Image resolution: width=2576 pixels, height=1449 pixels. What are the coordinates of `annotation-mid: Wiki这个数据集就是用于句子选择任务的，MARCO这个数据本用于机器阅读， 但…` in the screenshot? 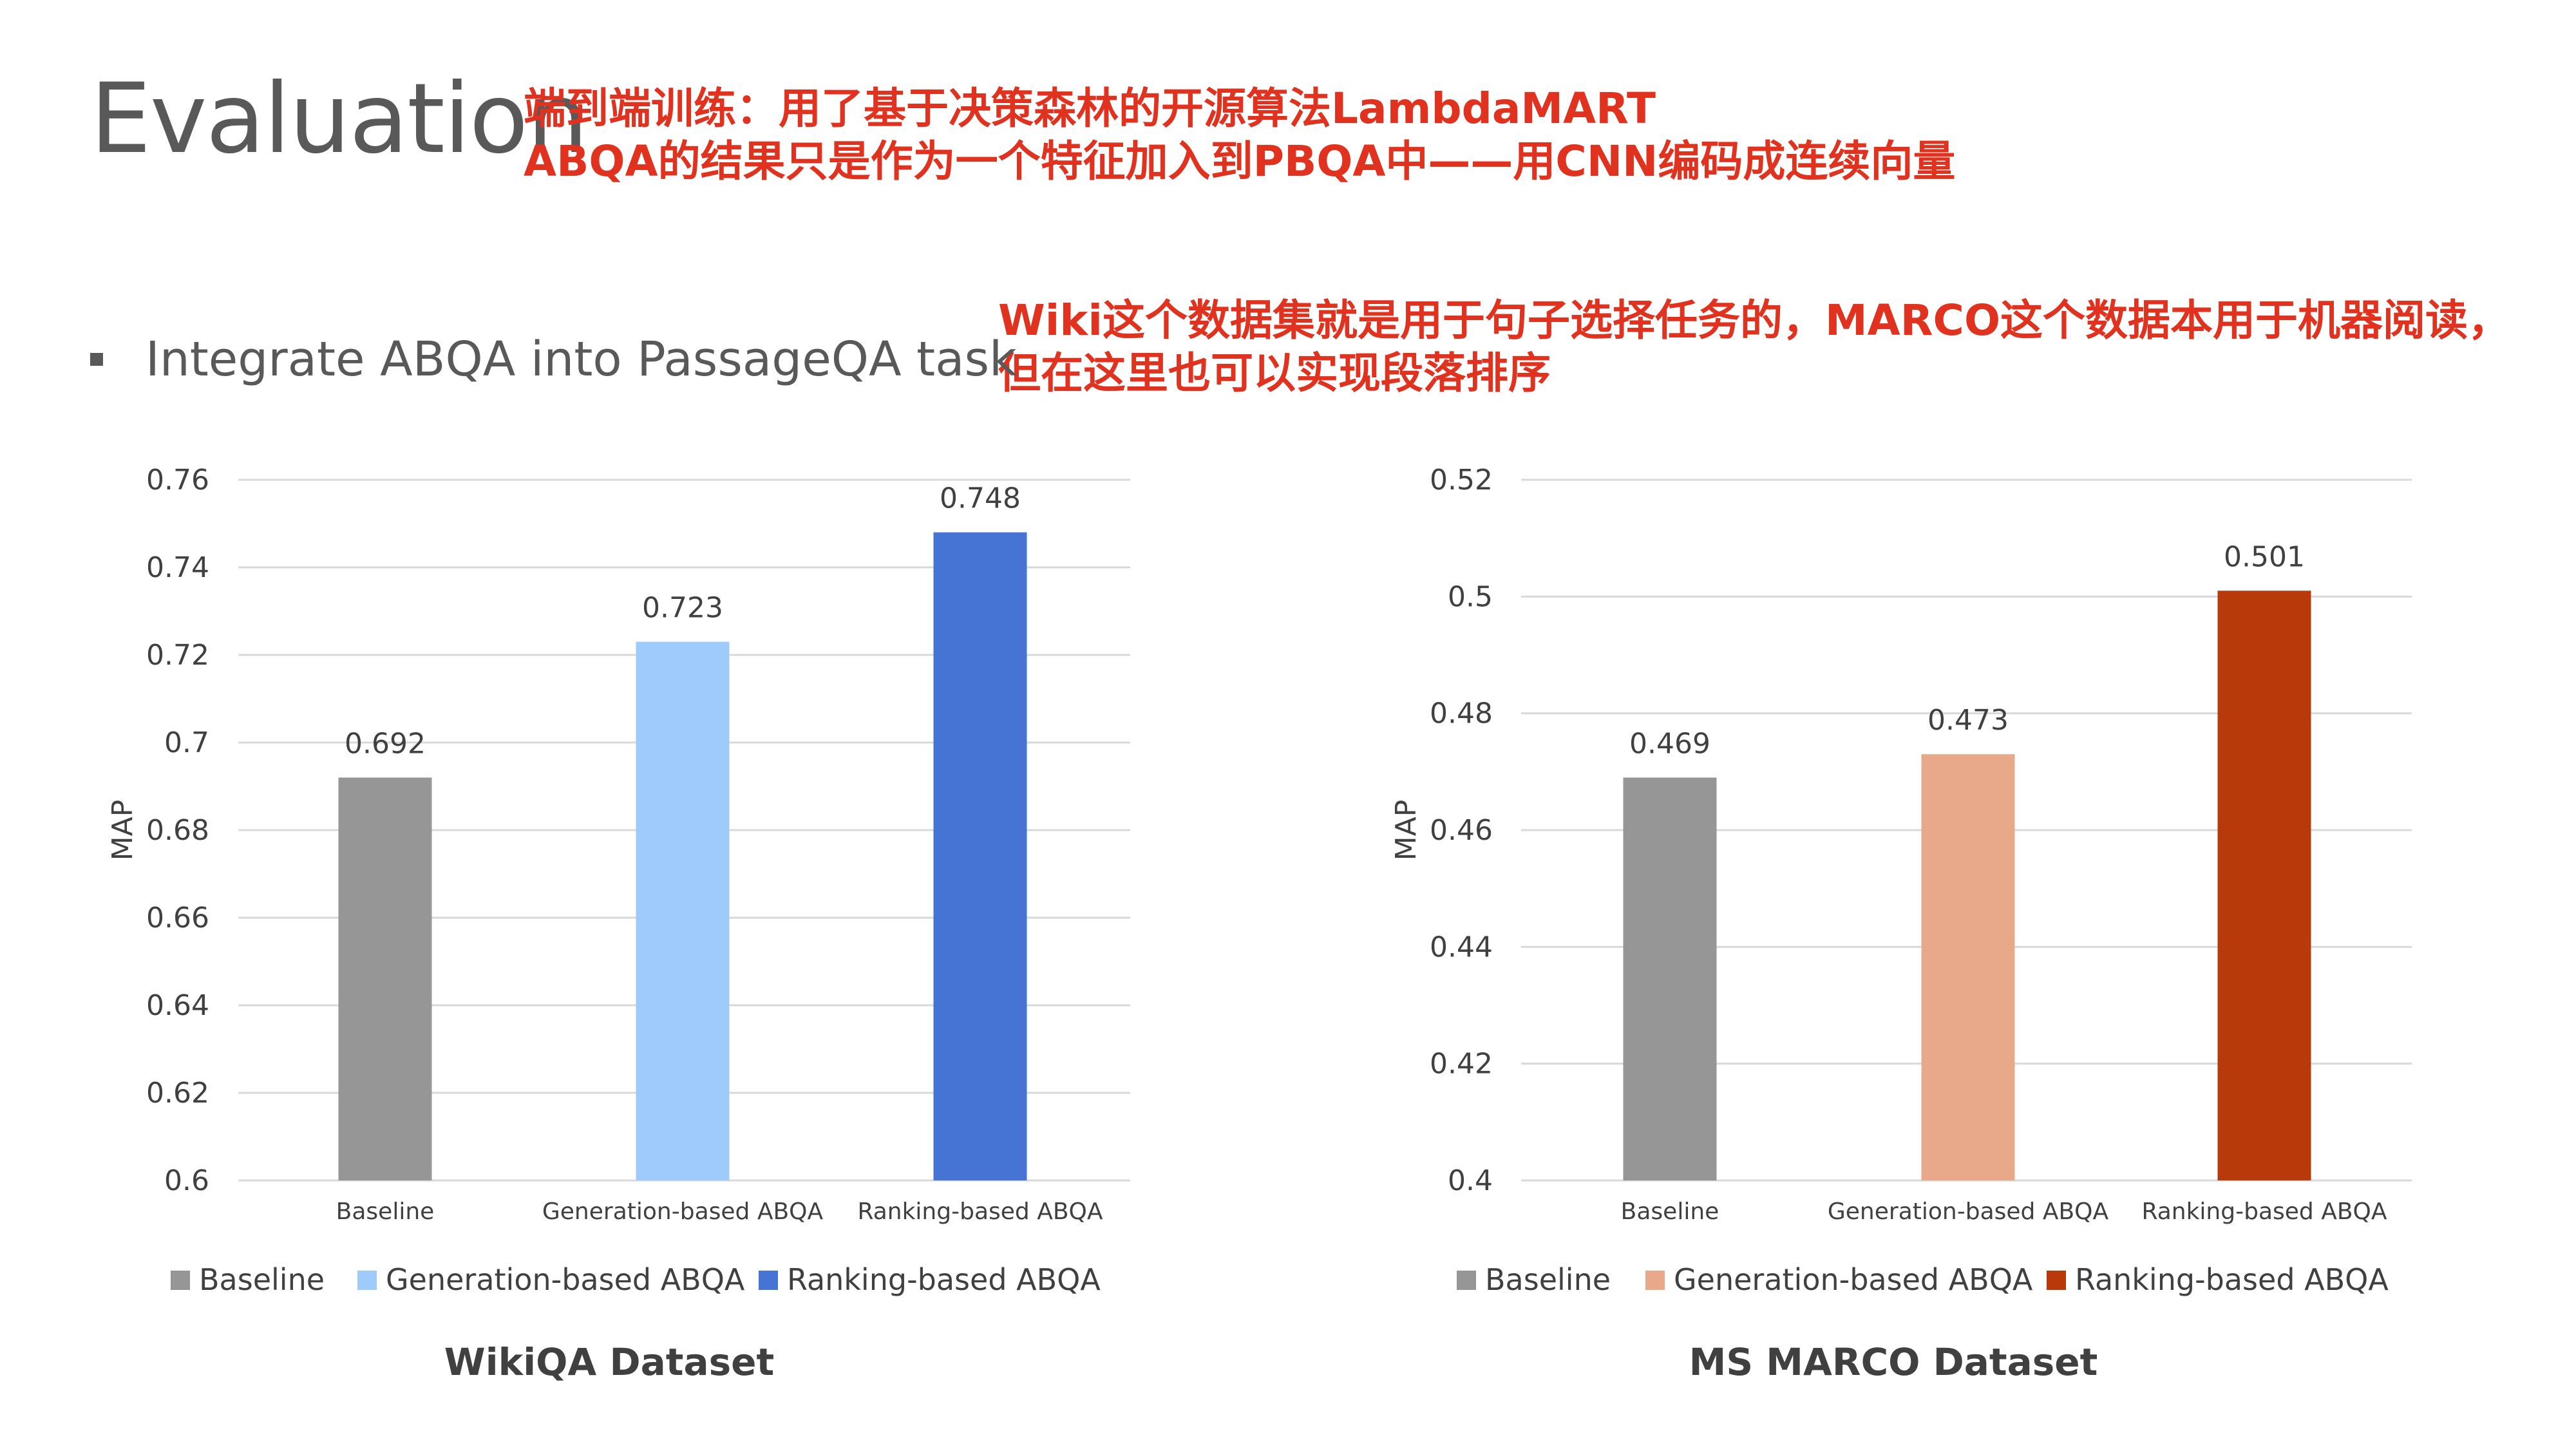 It's located at (1754, 347).